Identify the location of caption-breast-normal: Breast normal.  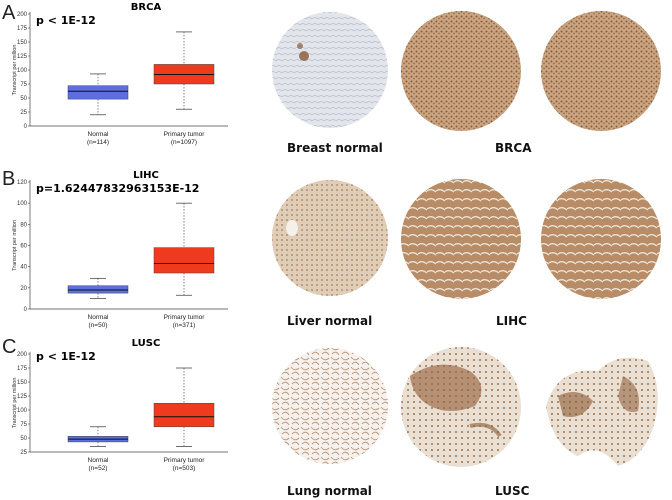
(335, 148).